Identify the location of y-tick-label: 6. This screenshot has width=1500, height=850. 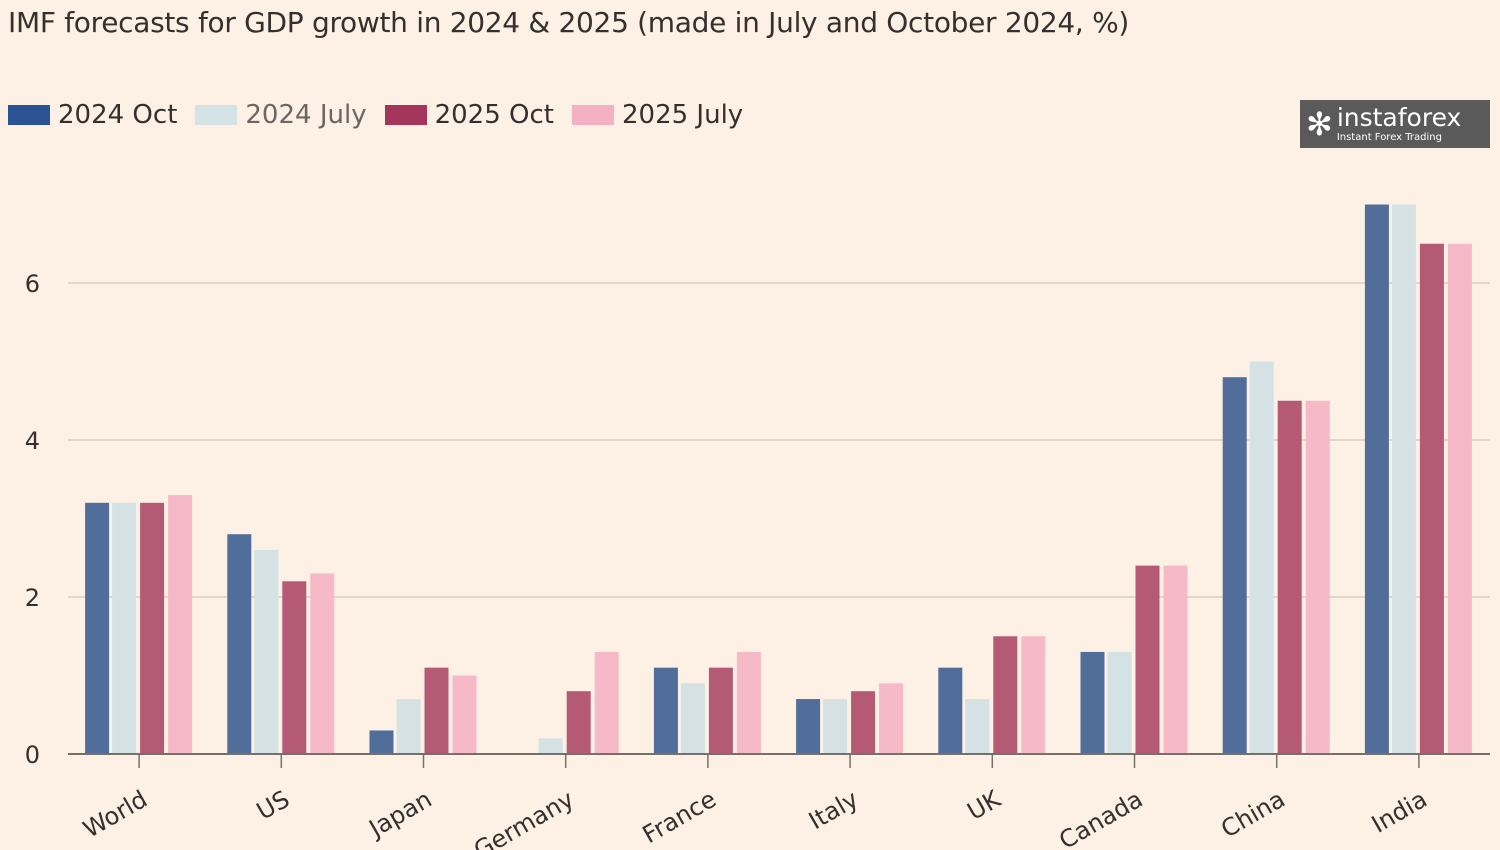
(32, 284).